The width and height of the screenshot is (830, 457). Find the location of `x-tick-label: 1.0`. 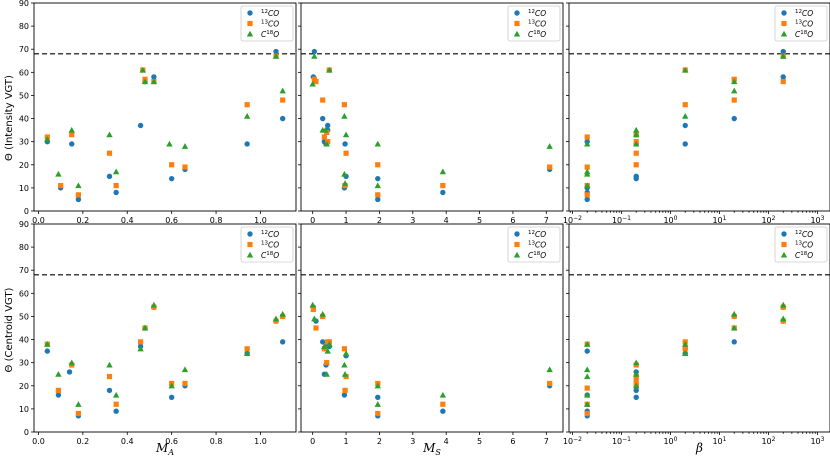

x-tick-label: 1.0 is located at coordinates (260, 220).